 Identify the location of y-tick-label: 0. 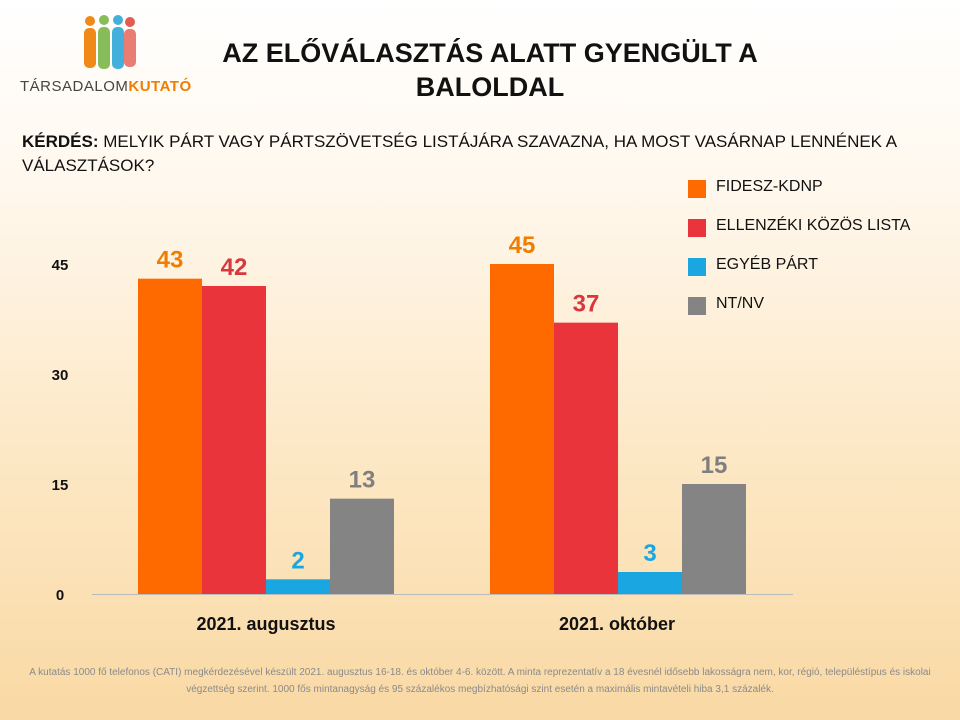
(60, 595).